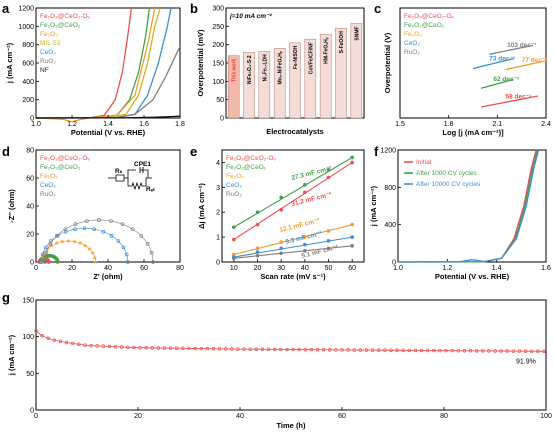 This screenshot has height=435, width=554. What do you see at coordinates (390, 188) in the screenshot?
I see `y-tick-label: 800` at bounding box center [390, 188].